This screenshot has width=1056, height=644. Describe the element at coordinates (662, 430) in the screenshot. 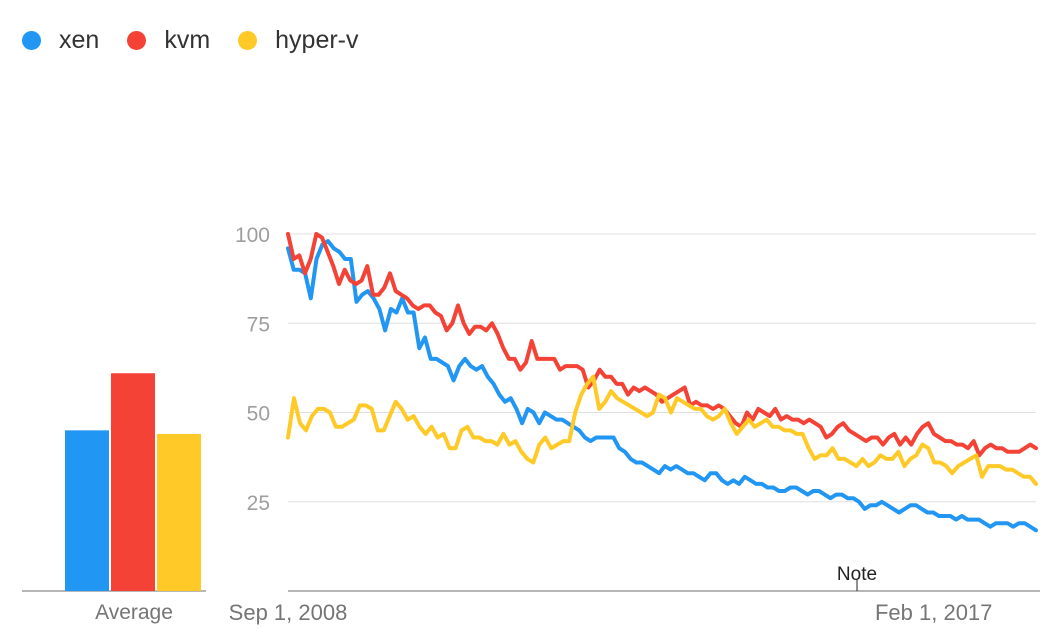

I see `series-line-hyper-v` at that location.